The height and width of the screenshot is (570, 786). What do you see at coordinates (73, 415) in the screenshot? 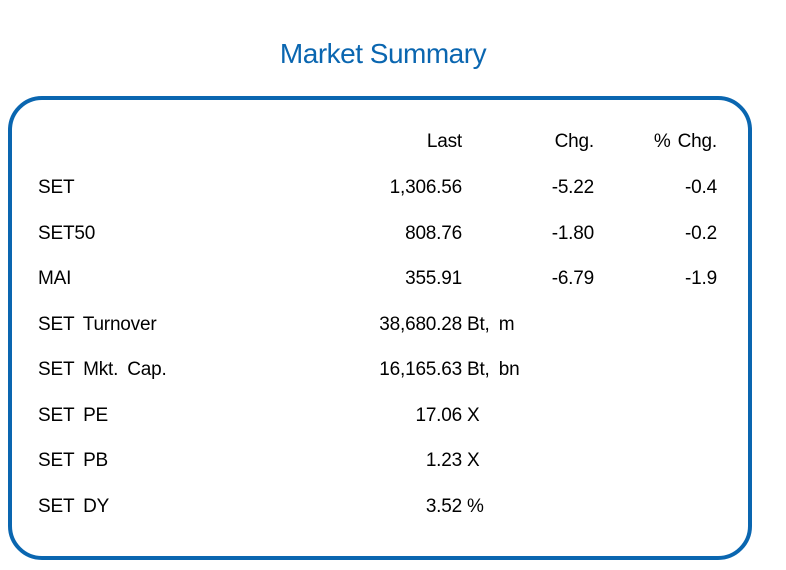
I see `stat-label-pe: SET PE` at bounding box center [73, 415].